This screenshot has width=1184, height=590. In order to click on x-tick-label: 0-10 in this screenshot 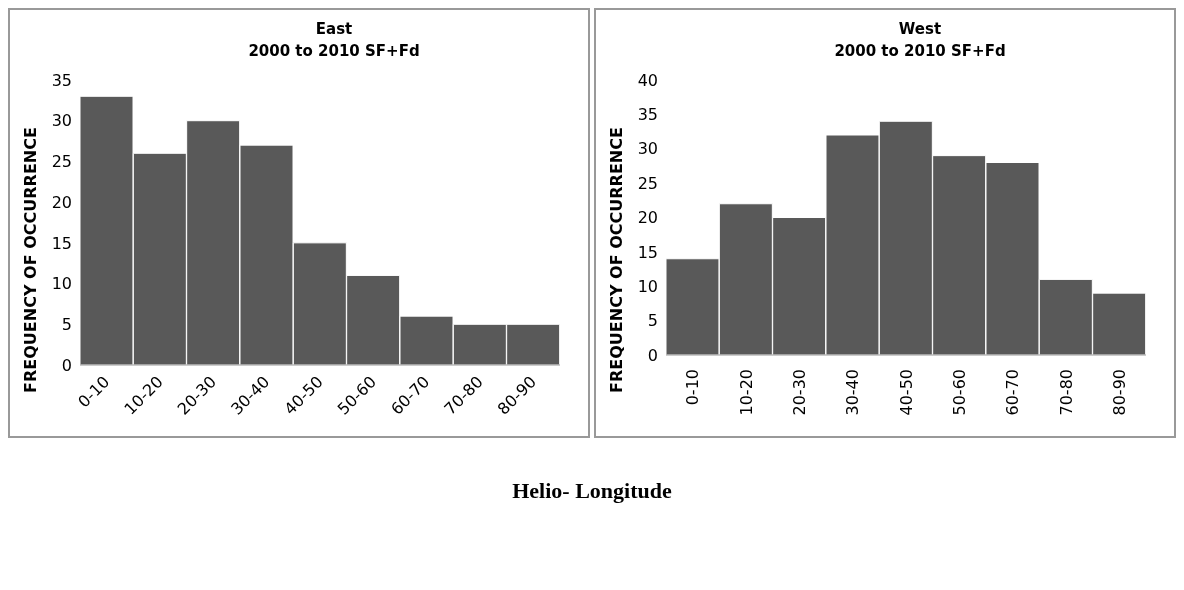, I will do `click(693, 387)`.